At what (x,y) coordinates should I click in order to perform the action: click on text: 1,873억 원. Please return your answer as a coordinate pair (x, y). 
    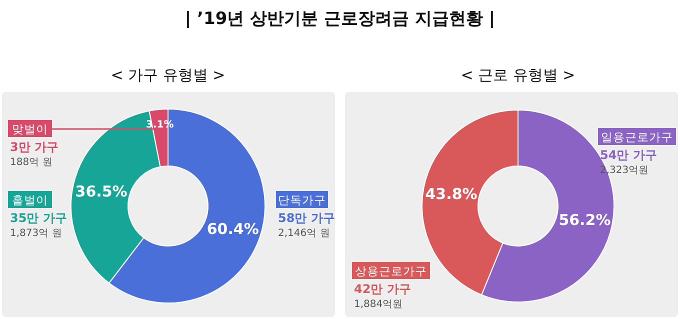
    Looking at the image, I should click on (36, 233).